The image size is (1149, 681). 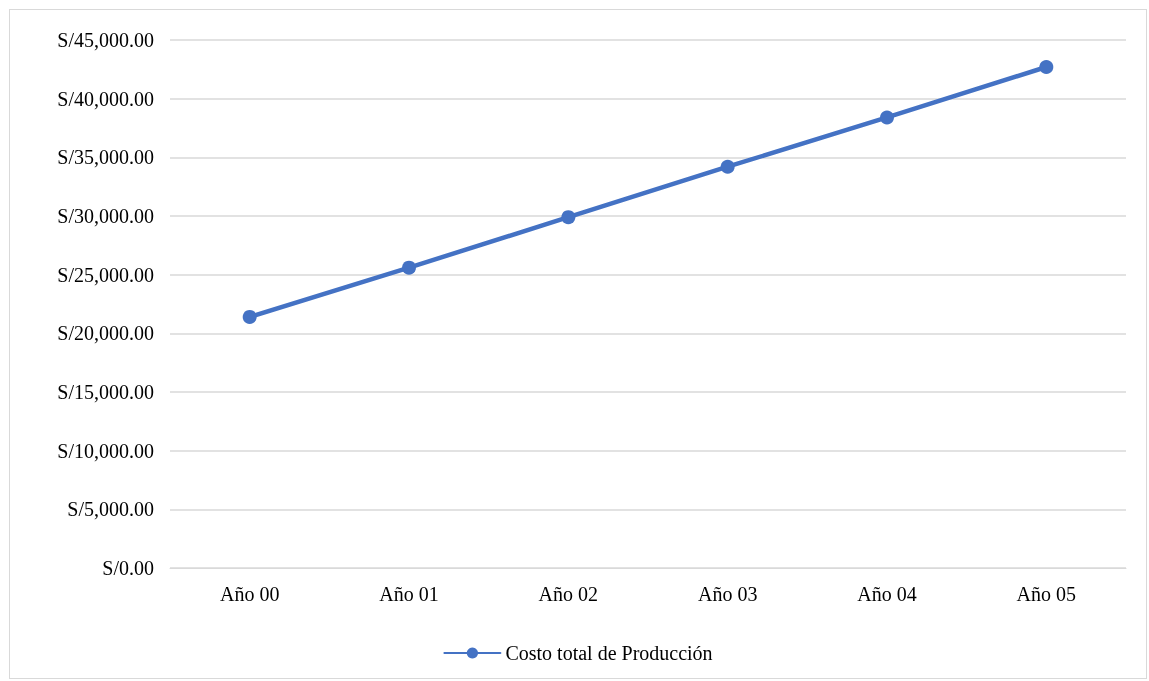 What do you see at coordinates (105, 40) in the screenshot?
I see `y-tick-label: S/45,000.00` at bounding box center [105, 40].